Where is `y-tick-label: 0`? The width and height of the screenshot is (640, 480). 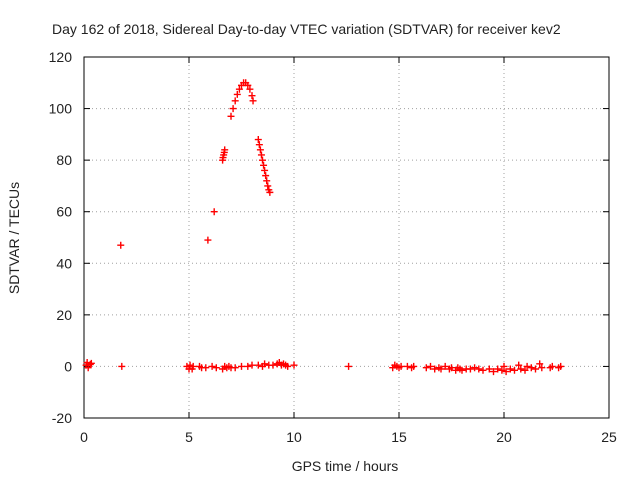
y-tick-label: 0 is located at coordinates (68, 366).